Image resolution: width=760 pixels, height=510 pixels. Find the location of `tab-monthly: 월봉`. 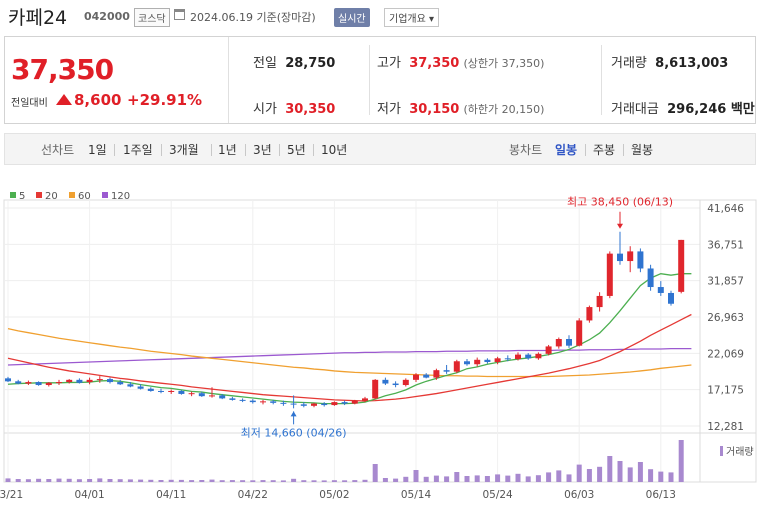

tab-monthly: 월봉 is located at coordinates (642, 150).